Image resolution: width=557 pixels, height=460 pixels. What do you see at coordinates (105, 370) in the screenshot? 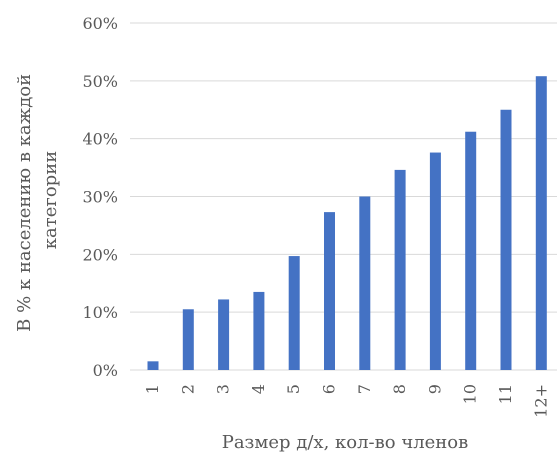
I see `y-tick-label: 0%` at bounding box center [105, 370].